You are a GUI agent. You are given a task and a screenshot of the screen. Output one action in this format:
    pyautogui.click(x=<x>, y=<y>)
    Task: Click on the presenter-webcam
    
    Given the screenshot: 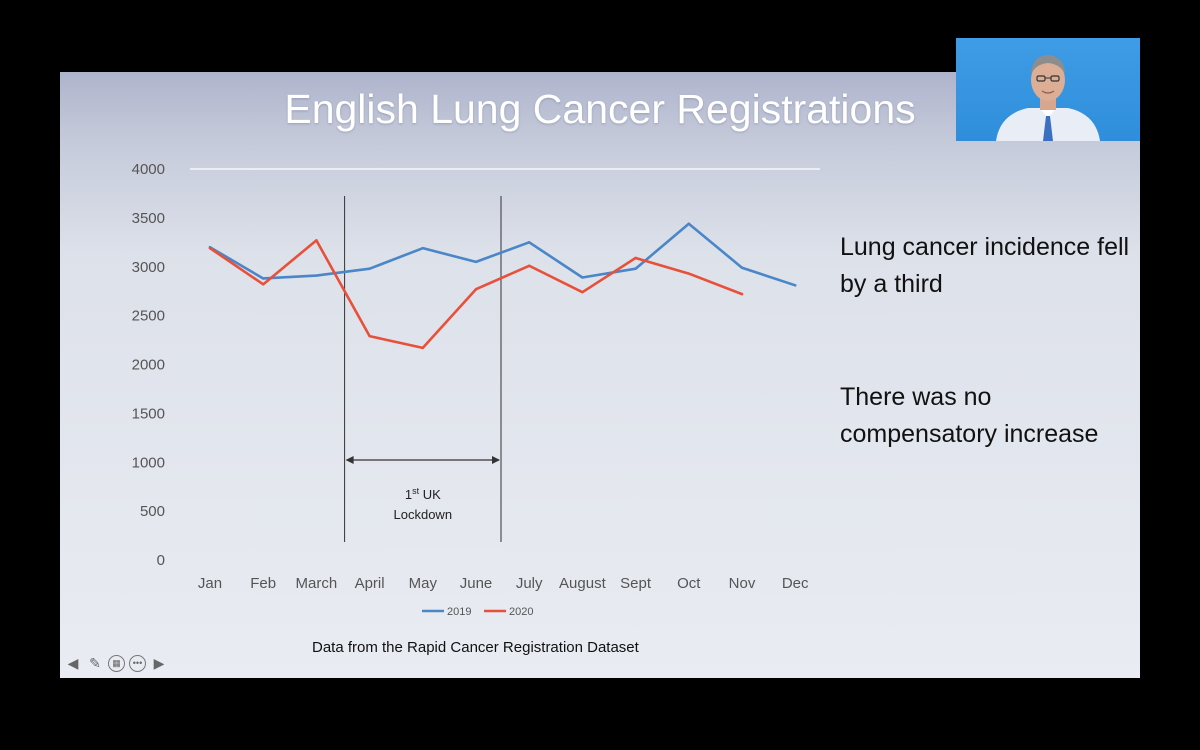 What is the action you would take?
    pyautogui.click(x=1048, y=89)
    